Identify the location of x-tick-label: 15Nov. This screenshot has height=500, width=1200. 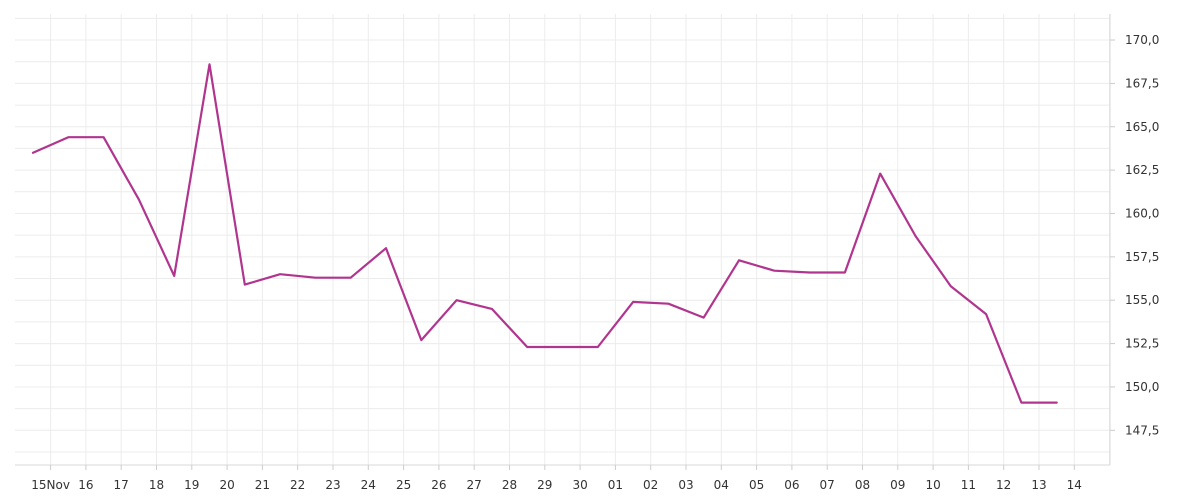
(50, 485).